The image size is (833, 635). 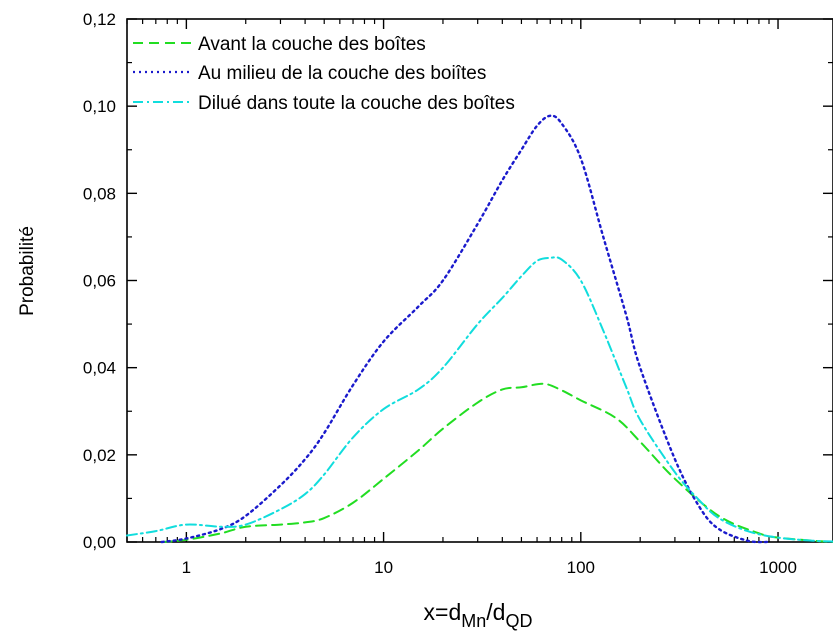 What do you see at coordinates (342, 73) in the screenshot?
I see `legend-label-milieu: Au milieu de la couche des boiîtes` at bounding box center [342, 73].